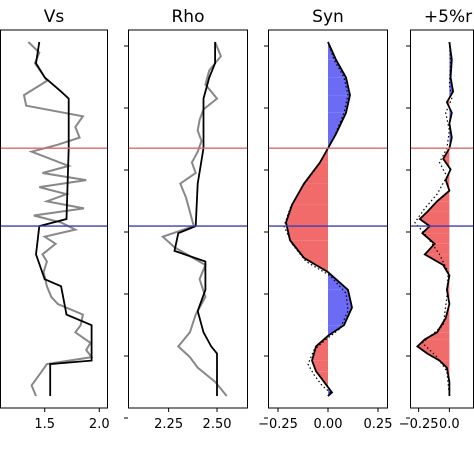  I want to click on x-tick-label: 0.25, so click(378, 424).